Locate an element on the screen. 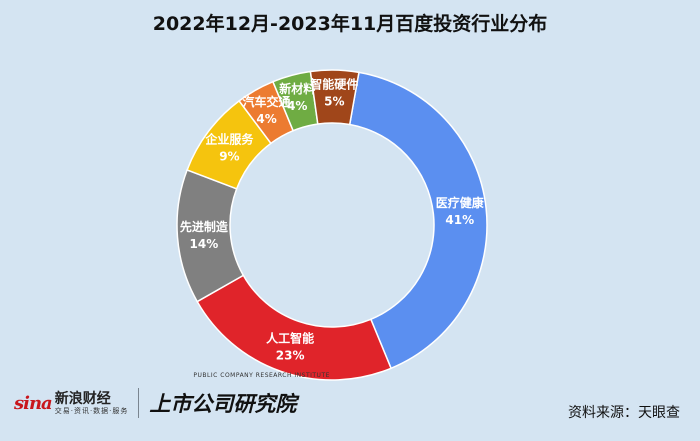 The width and height of the screenshot is (700, 441). sina-finance-logo: sina 新浪财经 交易·资讯·数据·服务 is located at coordinates (71, 403).